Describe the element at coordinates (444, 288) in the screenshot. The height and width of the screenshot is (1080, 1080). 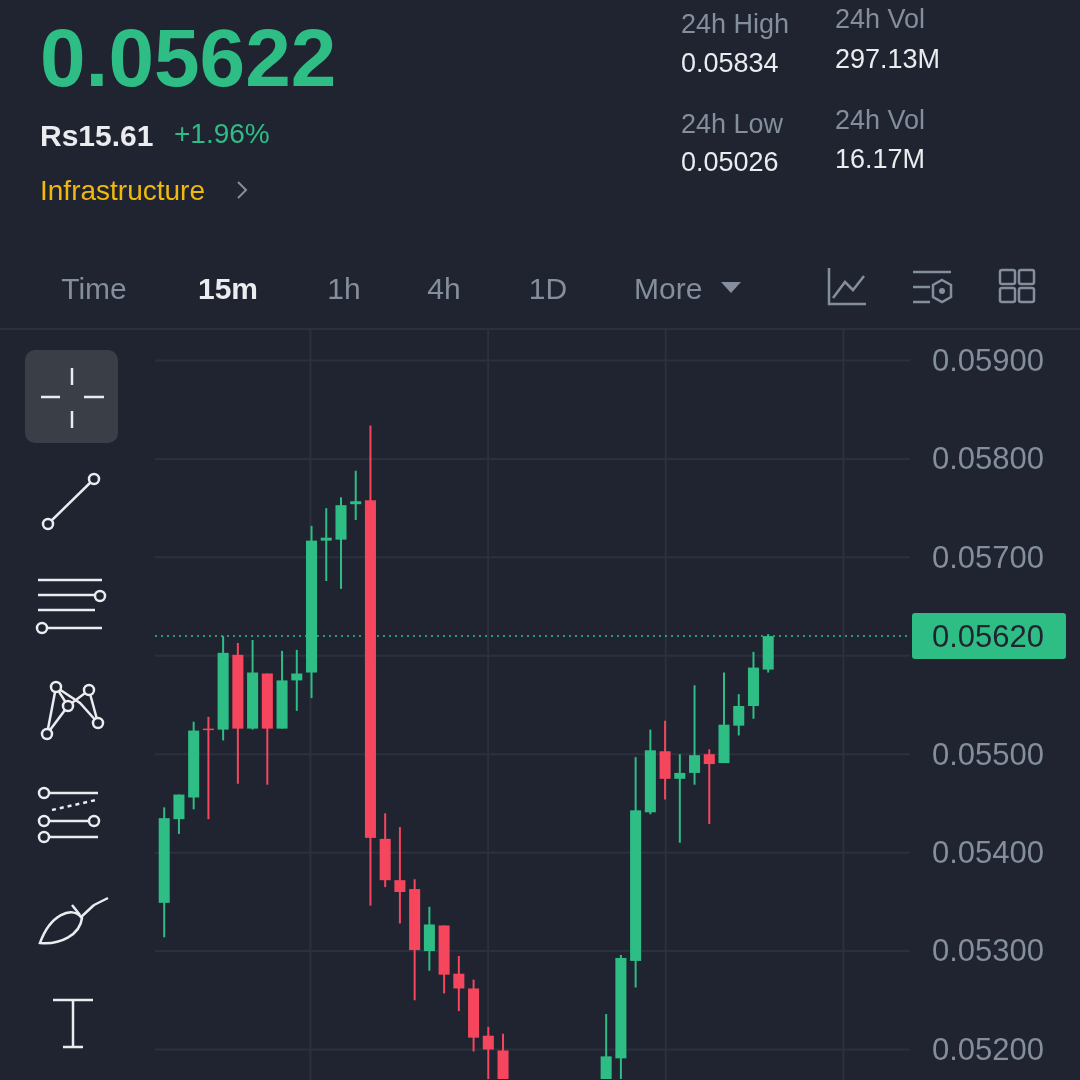
I see `text: 4h` at that location.